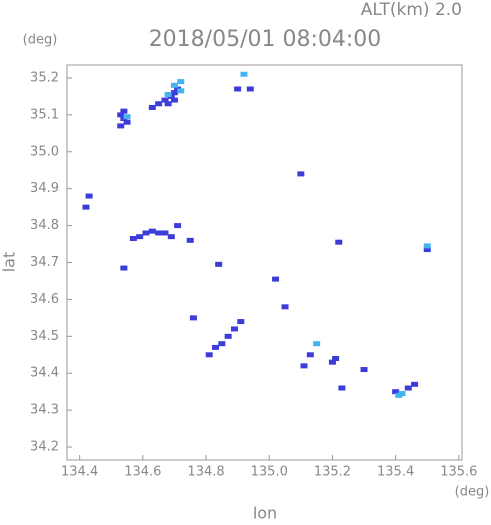 This screenshot has width=491, height=525. What do you see at coordinates (44, 336) in the screenshot?
I see `y-tick-label: 34.5` at bounding box center [44, 336].